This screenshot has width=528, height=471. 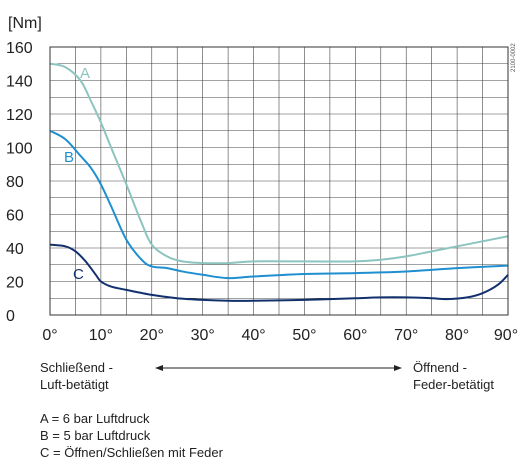 I want to click on opening-label-line2: Feder-betätigt, so click(x=453, y=384).